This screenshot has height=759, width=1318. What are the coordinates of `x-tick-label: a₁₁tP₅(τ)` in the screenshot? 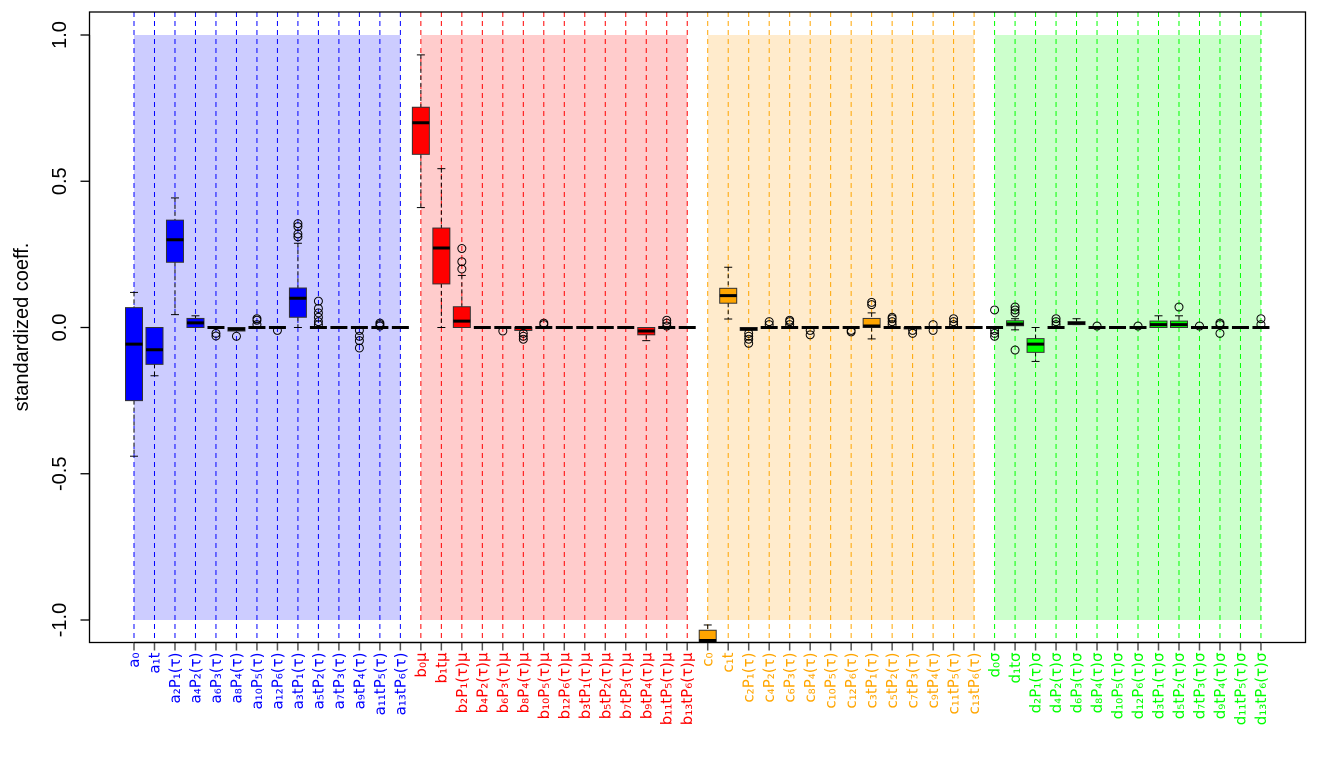 It's located at (380, 684).